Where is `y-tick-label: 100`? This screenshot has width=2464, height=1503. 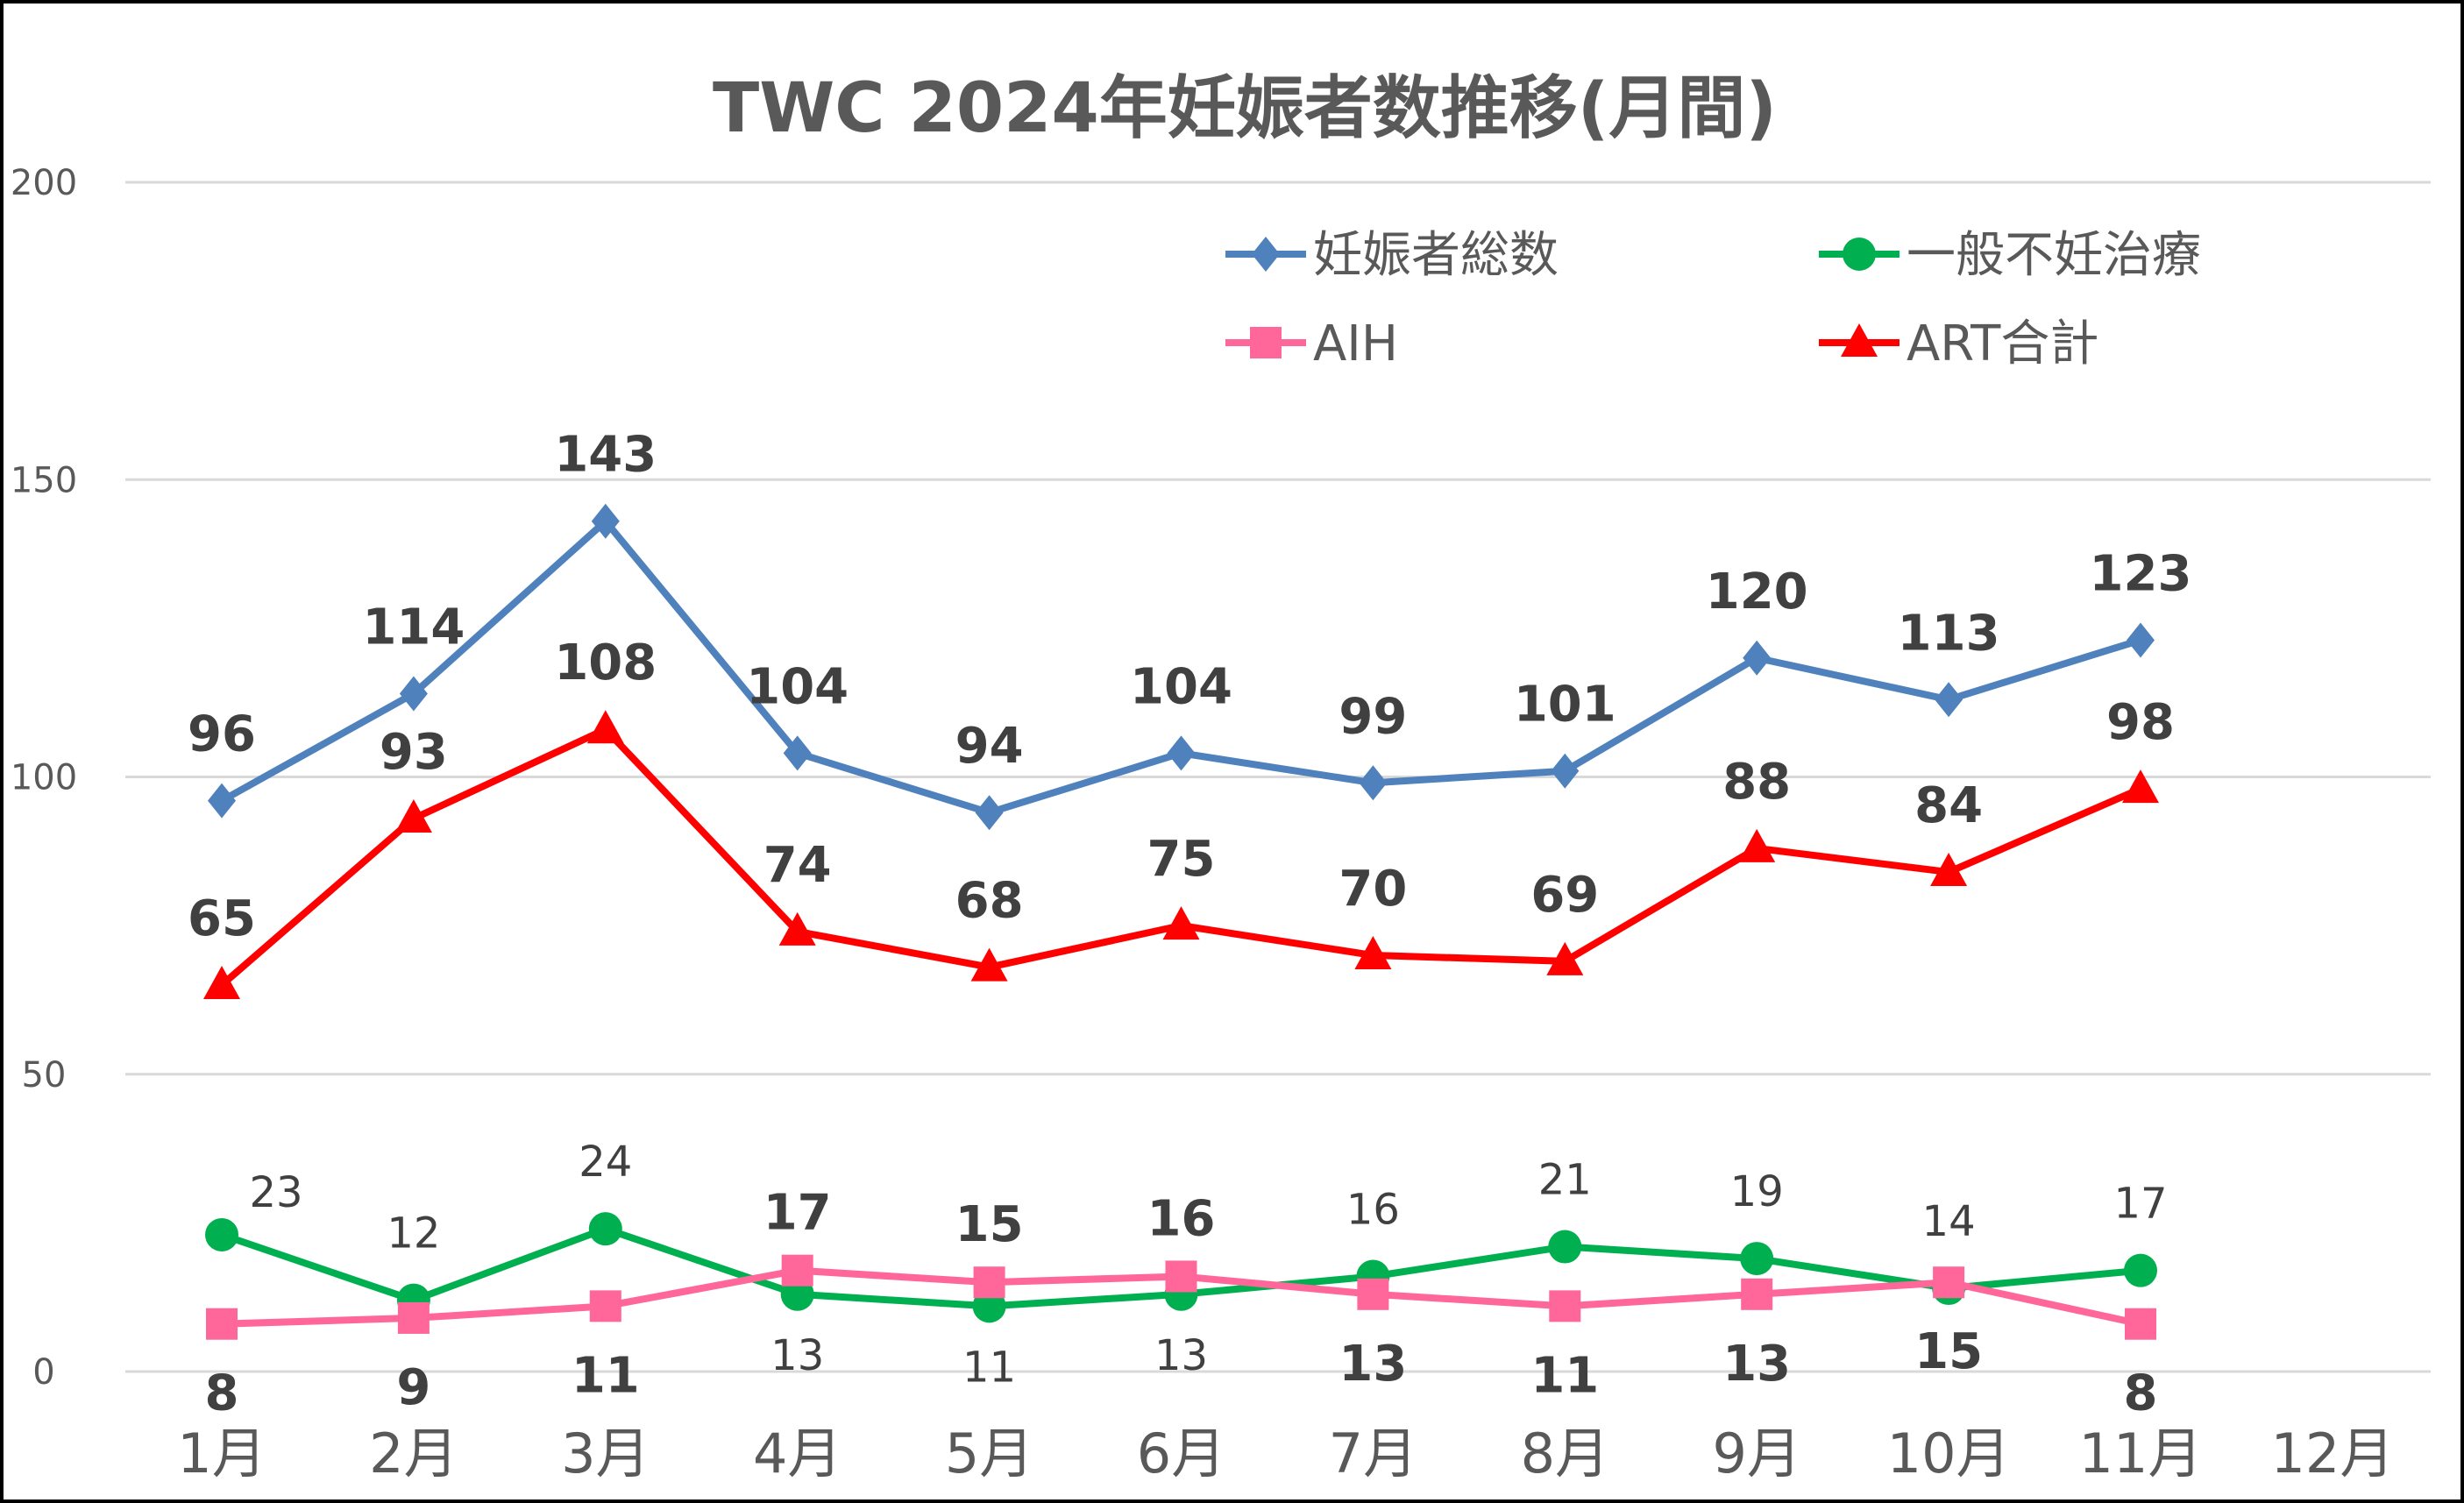 y-tick-label: 100 is located at coordinates (44, 778).